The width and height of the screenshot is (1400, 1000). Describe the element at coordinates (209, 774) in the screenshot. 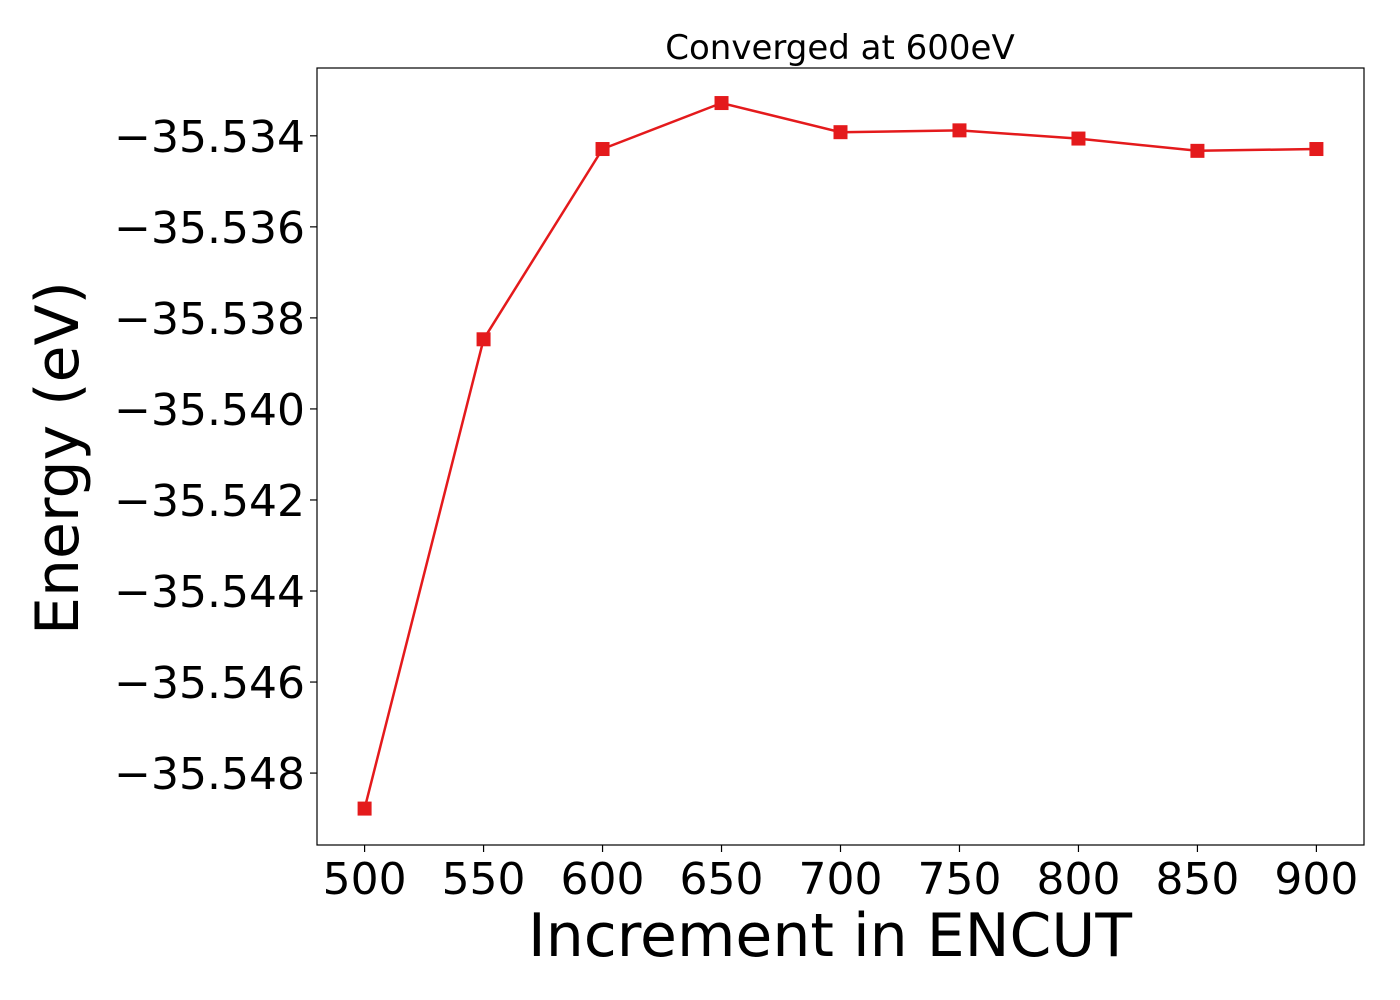

I see `y-tick-label: −35.548` at that location.